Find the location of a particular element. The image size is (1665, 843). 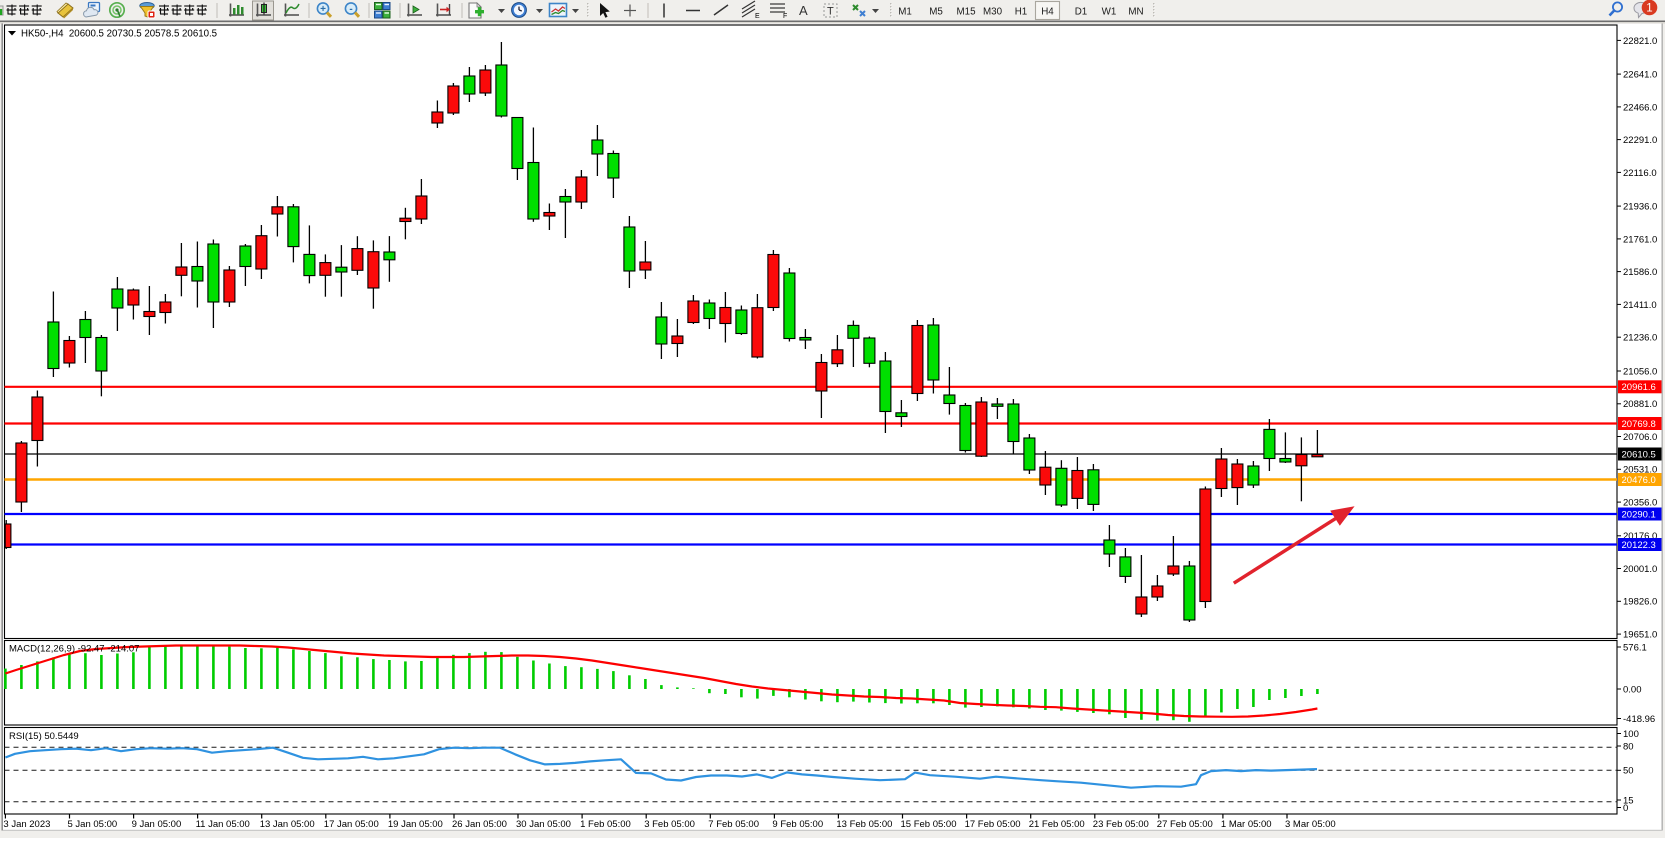

svg-text: 19651.0 is located at coordinates (1640, 635).